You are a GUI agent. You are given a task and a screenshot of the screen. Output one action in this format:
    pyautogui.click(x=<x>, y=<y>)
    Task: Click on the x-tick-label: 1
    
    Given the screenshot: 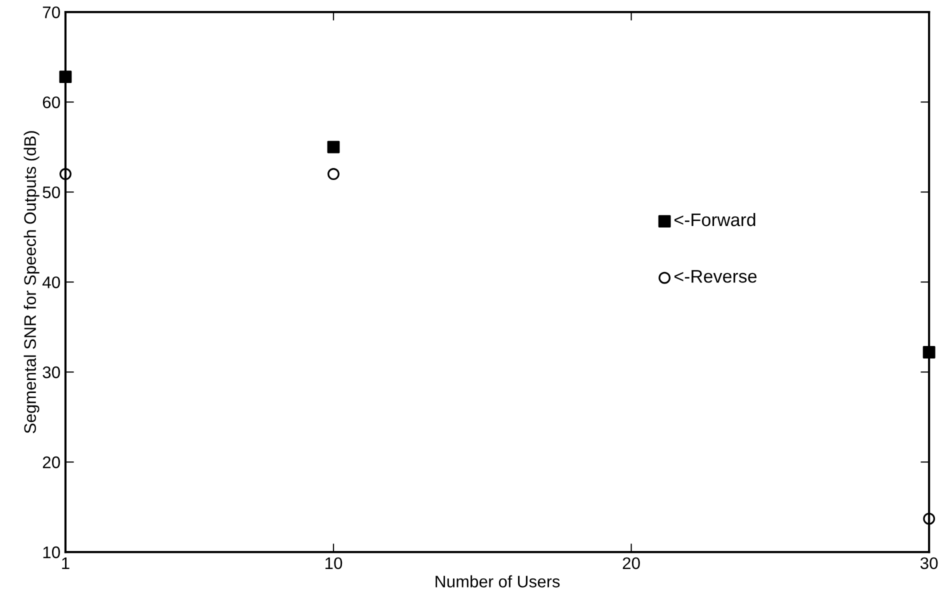 What is the action you would take?
    pyautogui.click(x=66, y=563)
    